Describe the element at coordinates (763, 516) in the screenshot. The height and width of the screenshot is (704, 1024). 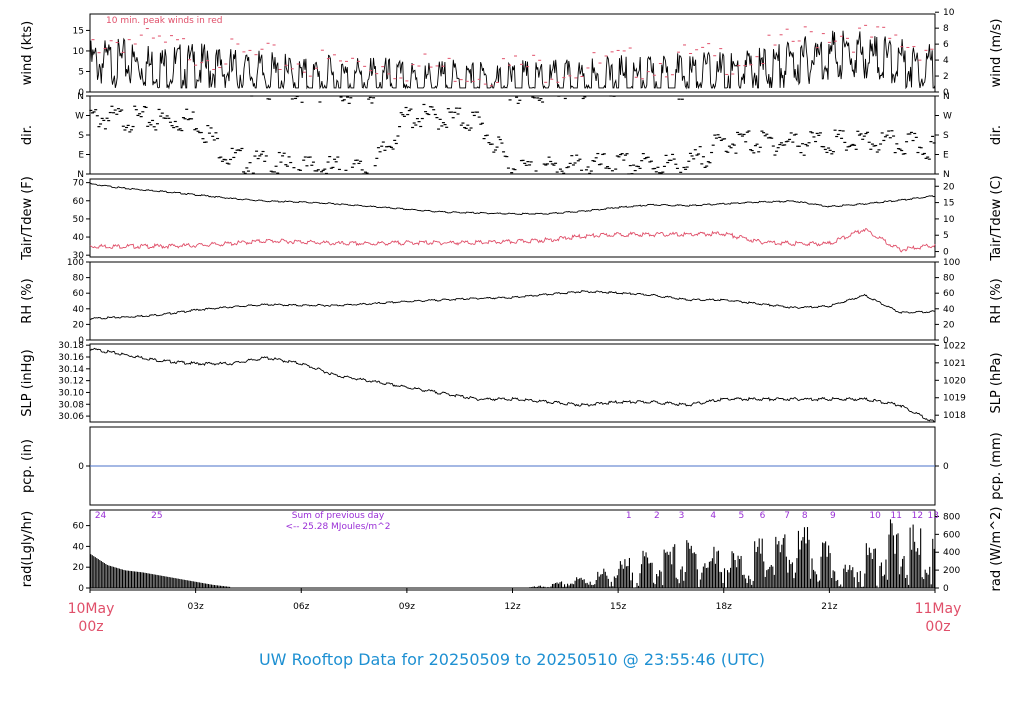
I see `rad-hour-mark: 6` at that location.